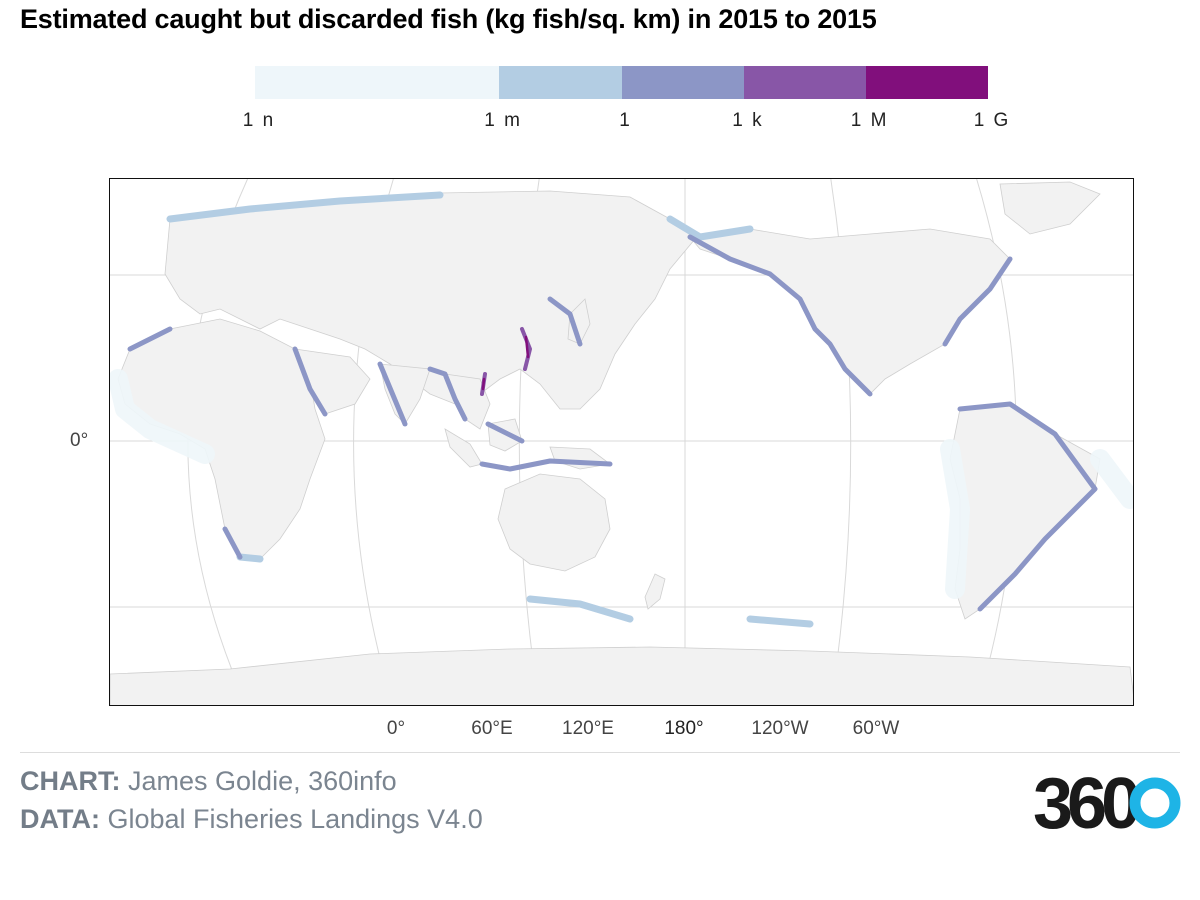 This screenshot has width=1200, height=900. I want to click on logo-360-text: 360, so click(1086, 803).